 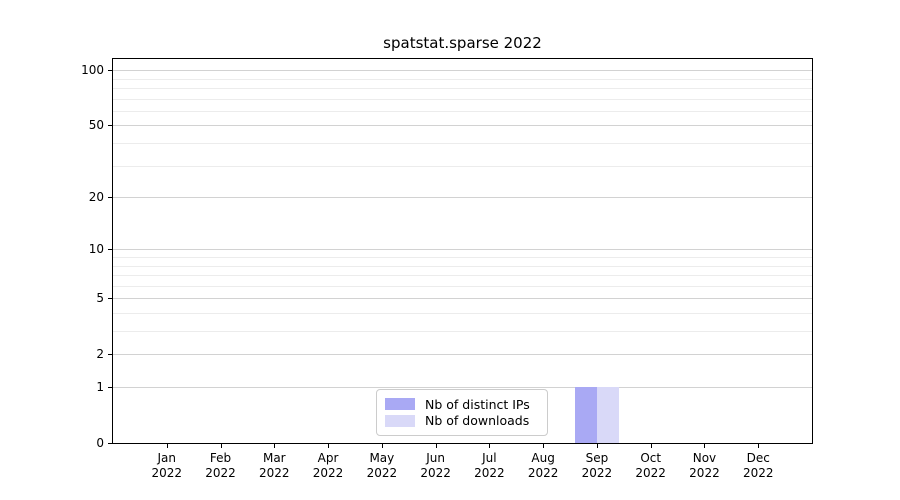 I want to click on legend-item-downloads: Nb of downloads, so click(x=461, y=420).